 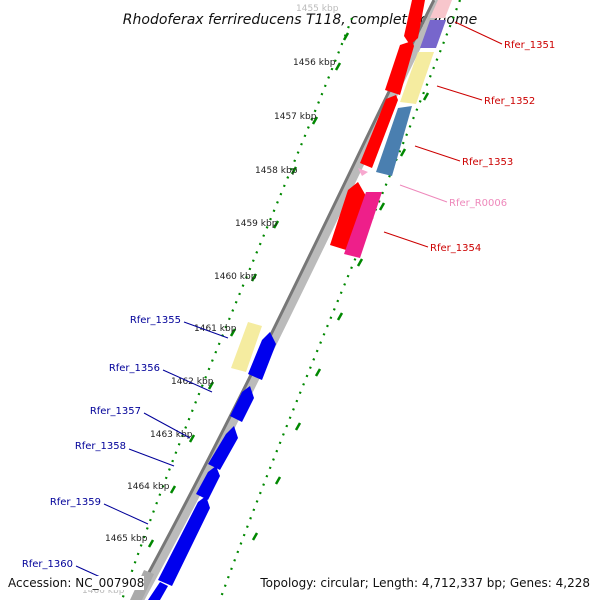 What do you see at coordinates (487, 162) in the screenshot?
I see `gene-label-rfer-1353: Rfer_1353` at bounding box center [487, 162].